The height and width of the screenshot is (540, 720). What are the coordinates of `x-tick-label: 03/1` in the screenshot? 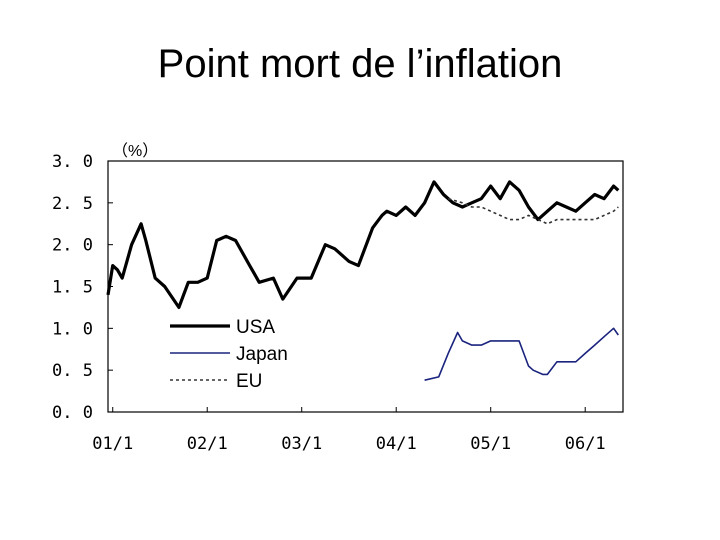 It's located at (301, 444).